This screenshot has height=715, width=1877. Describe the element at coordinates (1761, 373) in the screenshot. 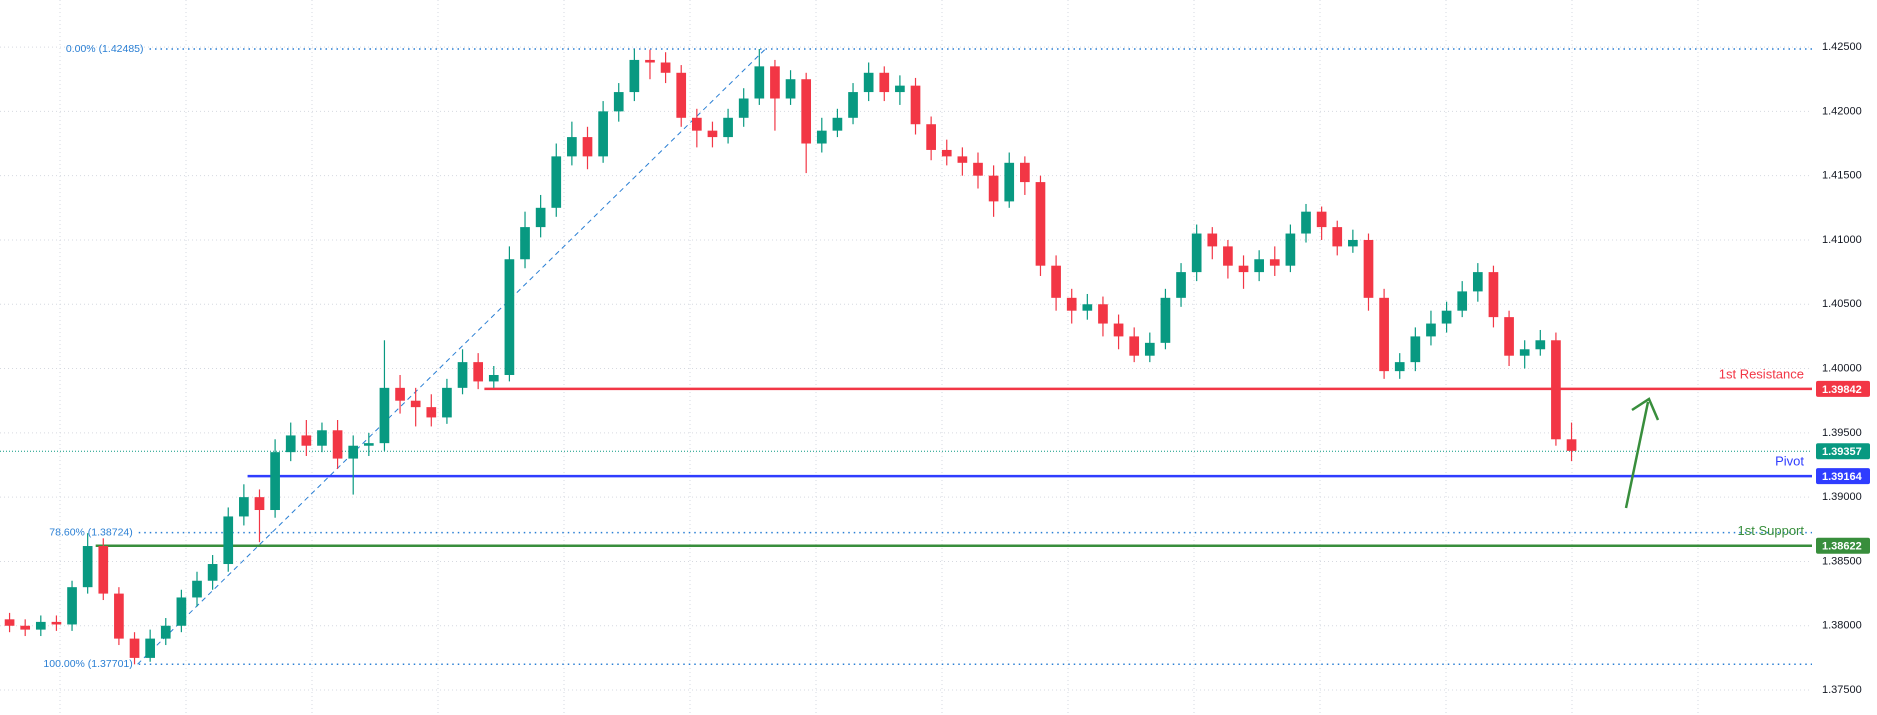

I see `level-name: 1st Resistance` at that location.